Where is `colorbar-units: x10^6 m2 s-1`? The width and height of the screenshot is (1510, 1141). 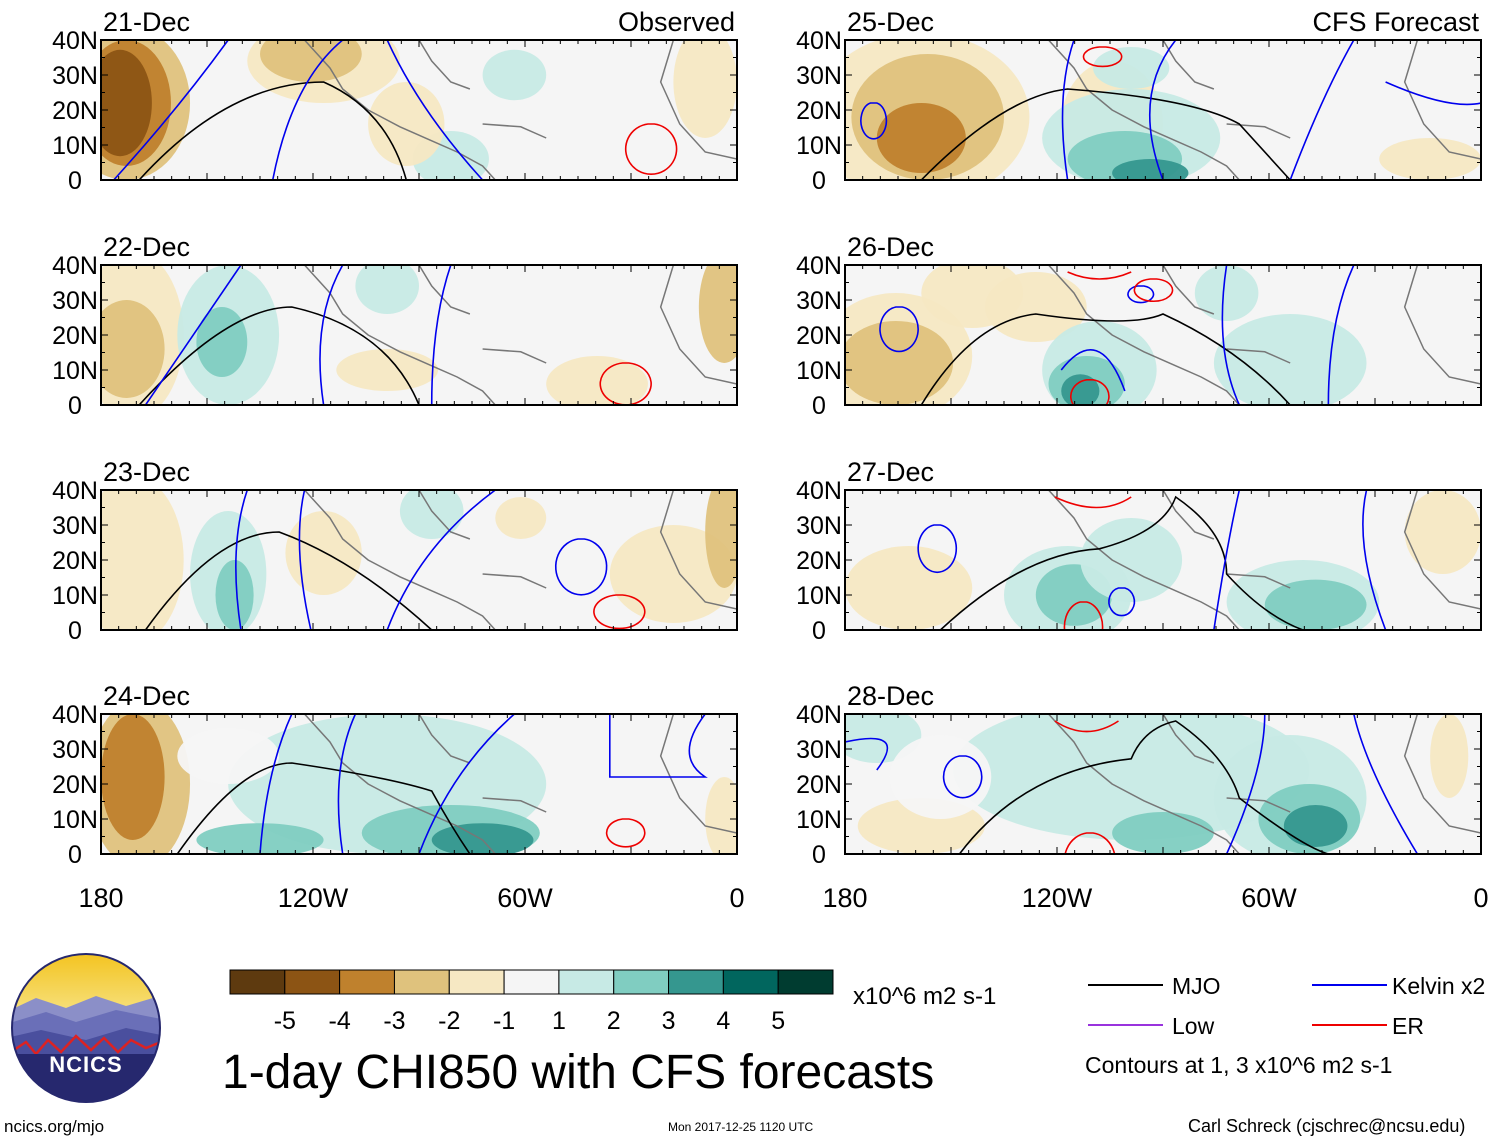 colorbar-units: x10^6 m2 s-1 is located at coordinates (925, 996).